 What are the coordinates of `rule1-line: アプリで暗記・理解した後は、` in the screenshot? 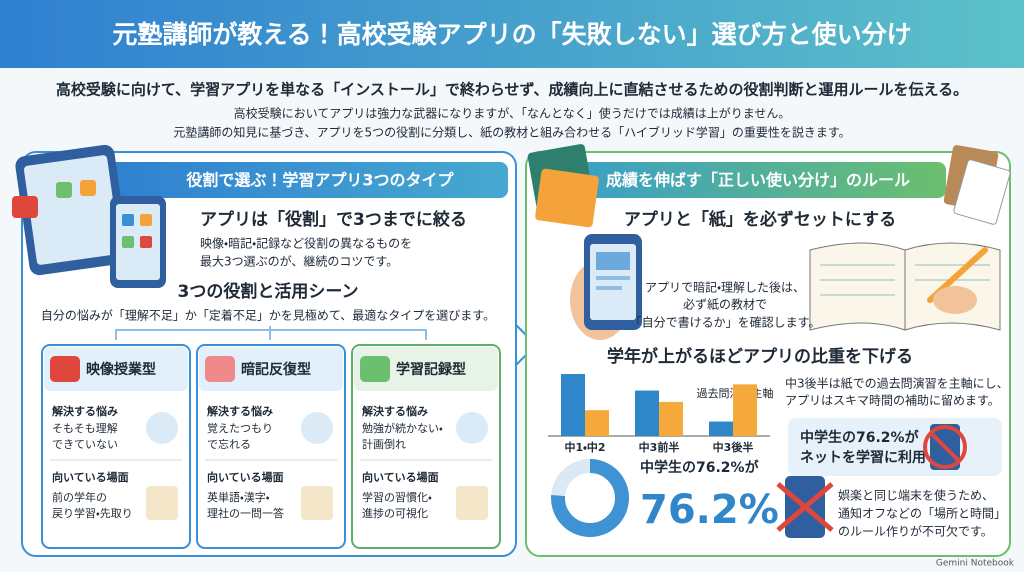 It's located at (725, 288).